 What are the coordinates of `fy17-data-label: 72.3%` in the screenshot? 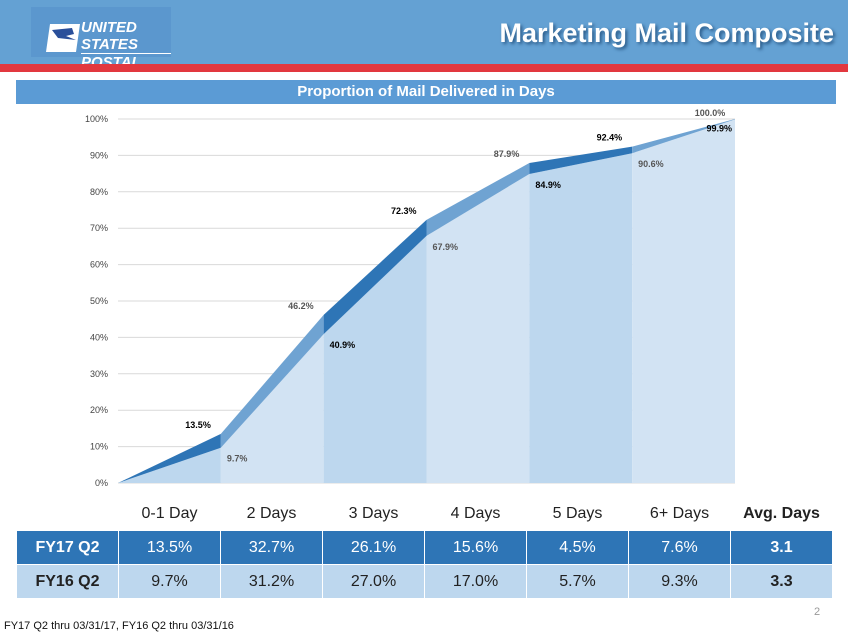 It's located at (404, 211).